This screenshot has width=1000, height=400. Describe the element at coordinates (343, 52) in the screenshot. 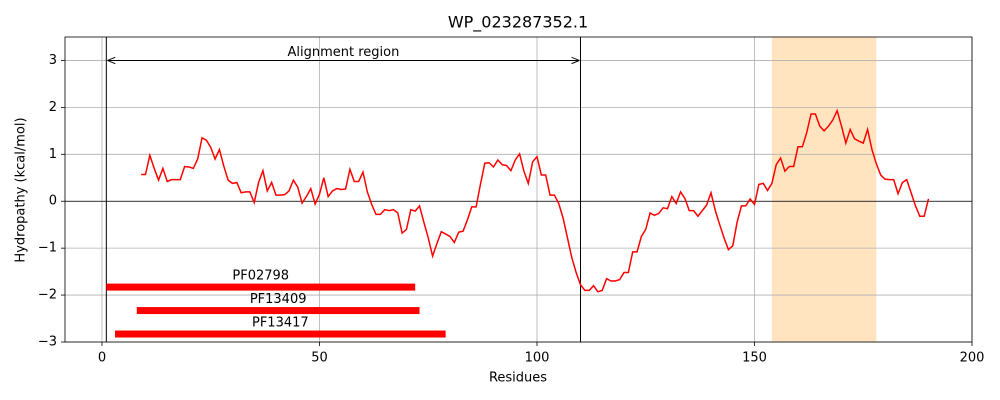

I see `annotation-text: Alignment region` at that location.